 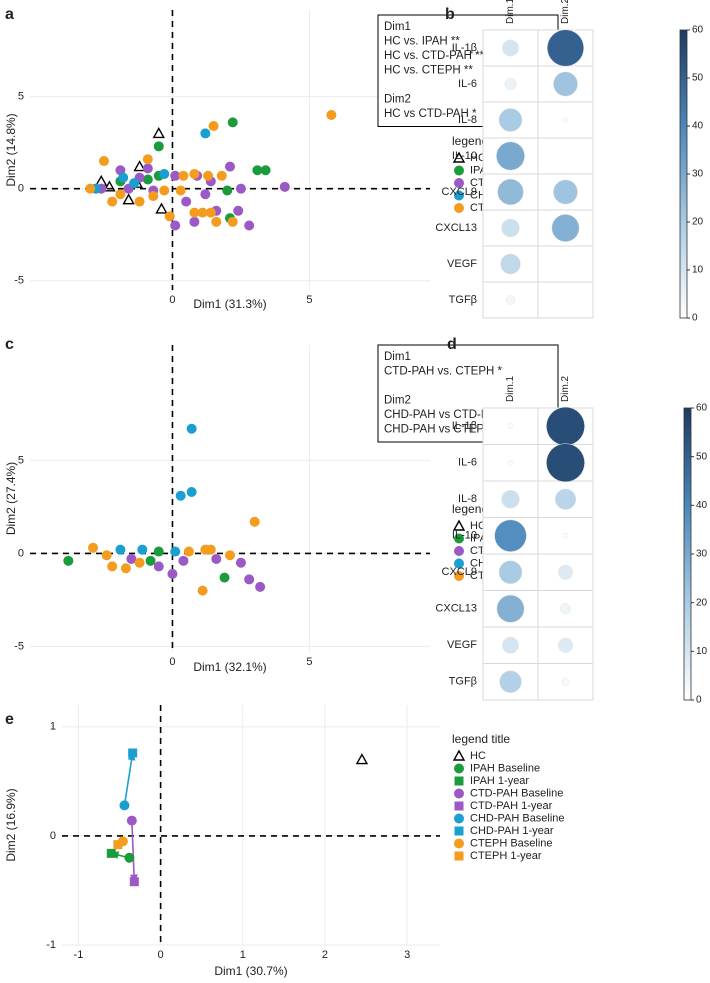 What do you see at coordinates (499, 781) in the screenshot?
I see `legend-label: IPAH 1-year` at bounding box center [499, 781].